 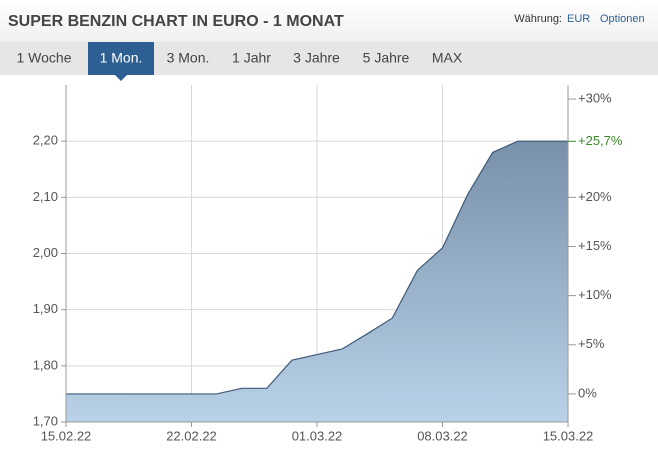 I want to click on x-tick-label: 15.02.22, so click(x=66, y=435).